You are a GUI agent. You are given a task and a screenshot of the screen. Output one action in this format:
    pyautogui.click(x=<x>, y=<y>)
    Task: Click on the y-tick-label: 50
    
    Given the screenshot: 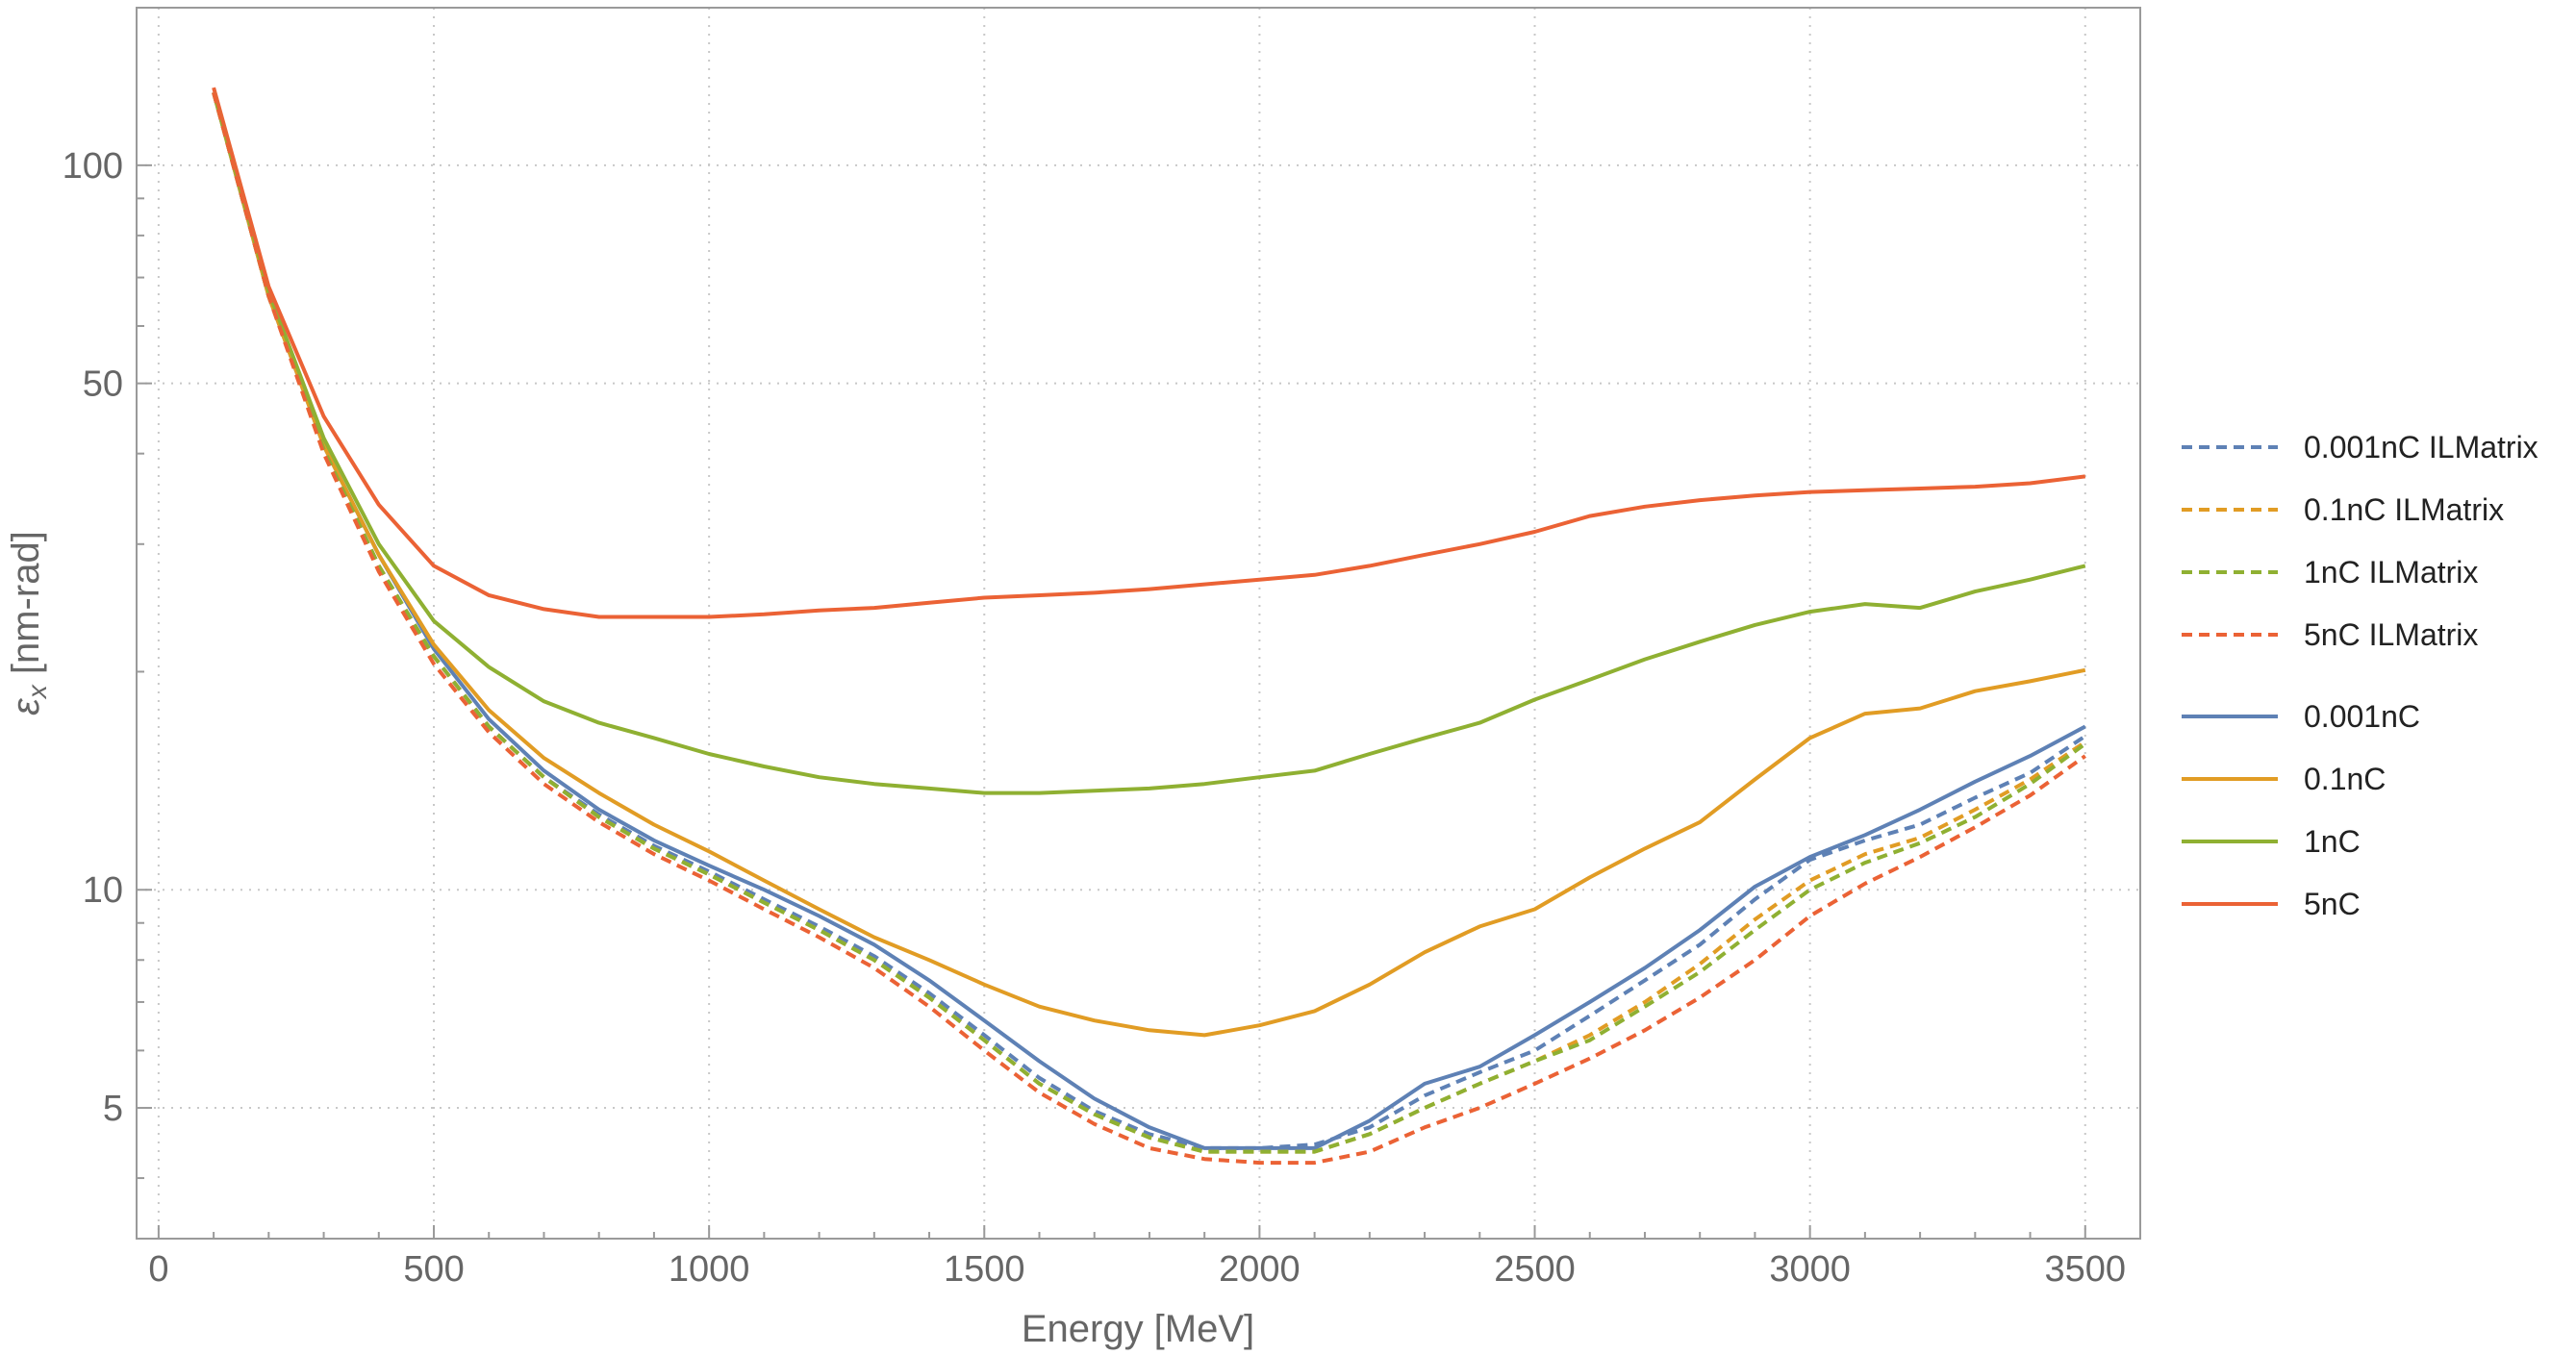 What is the action you would take?
    pyautogui.click(x=103, y=384)
    